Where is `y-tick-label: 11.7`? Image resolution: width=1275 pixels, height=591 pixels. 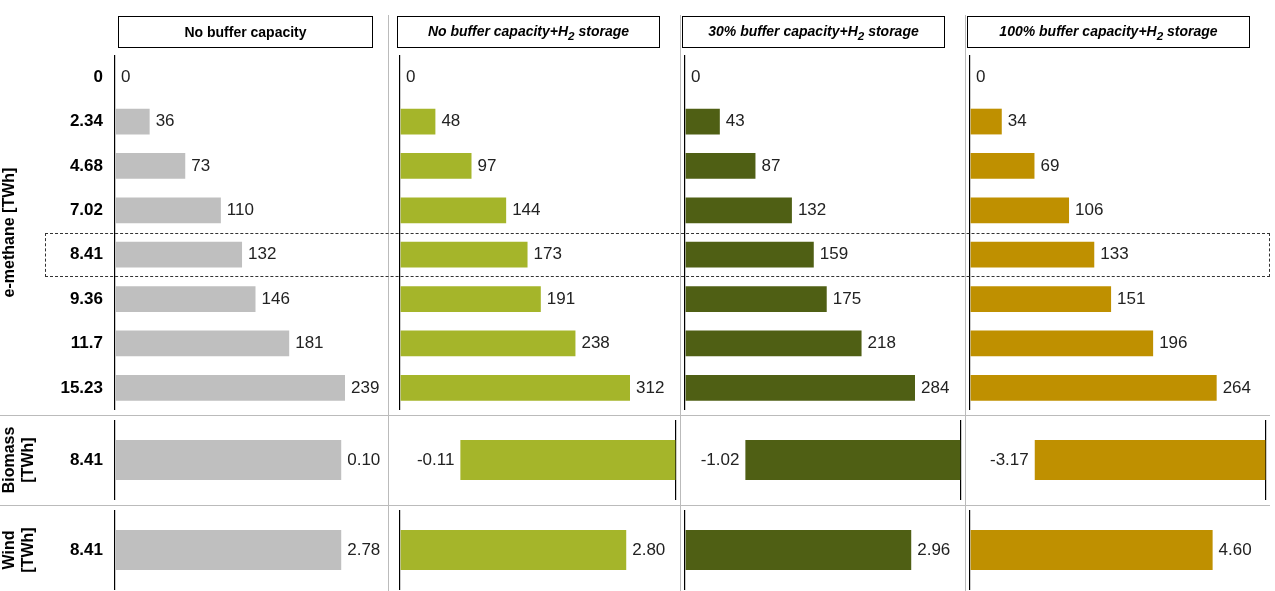
y-tick-label: 11.7 is located at coordinates (86, 343).